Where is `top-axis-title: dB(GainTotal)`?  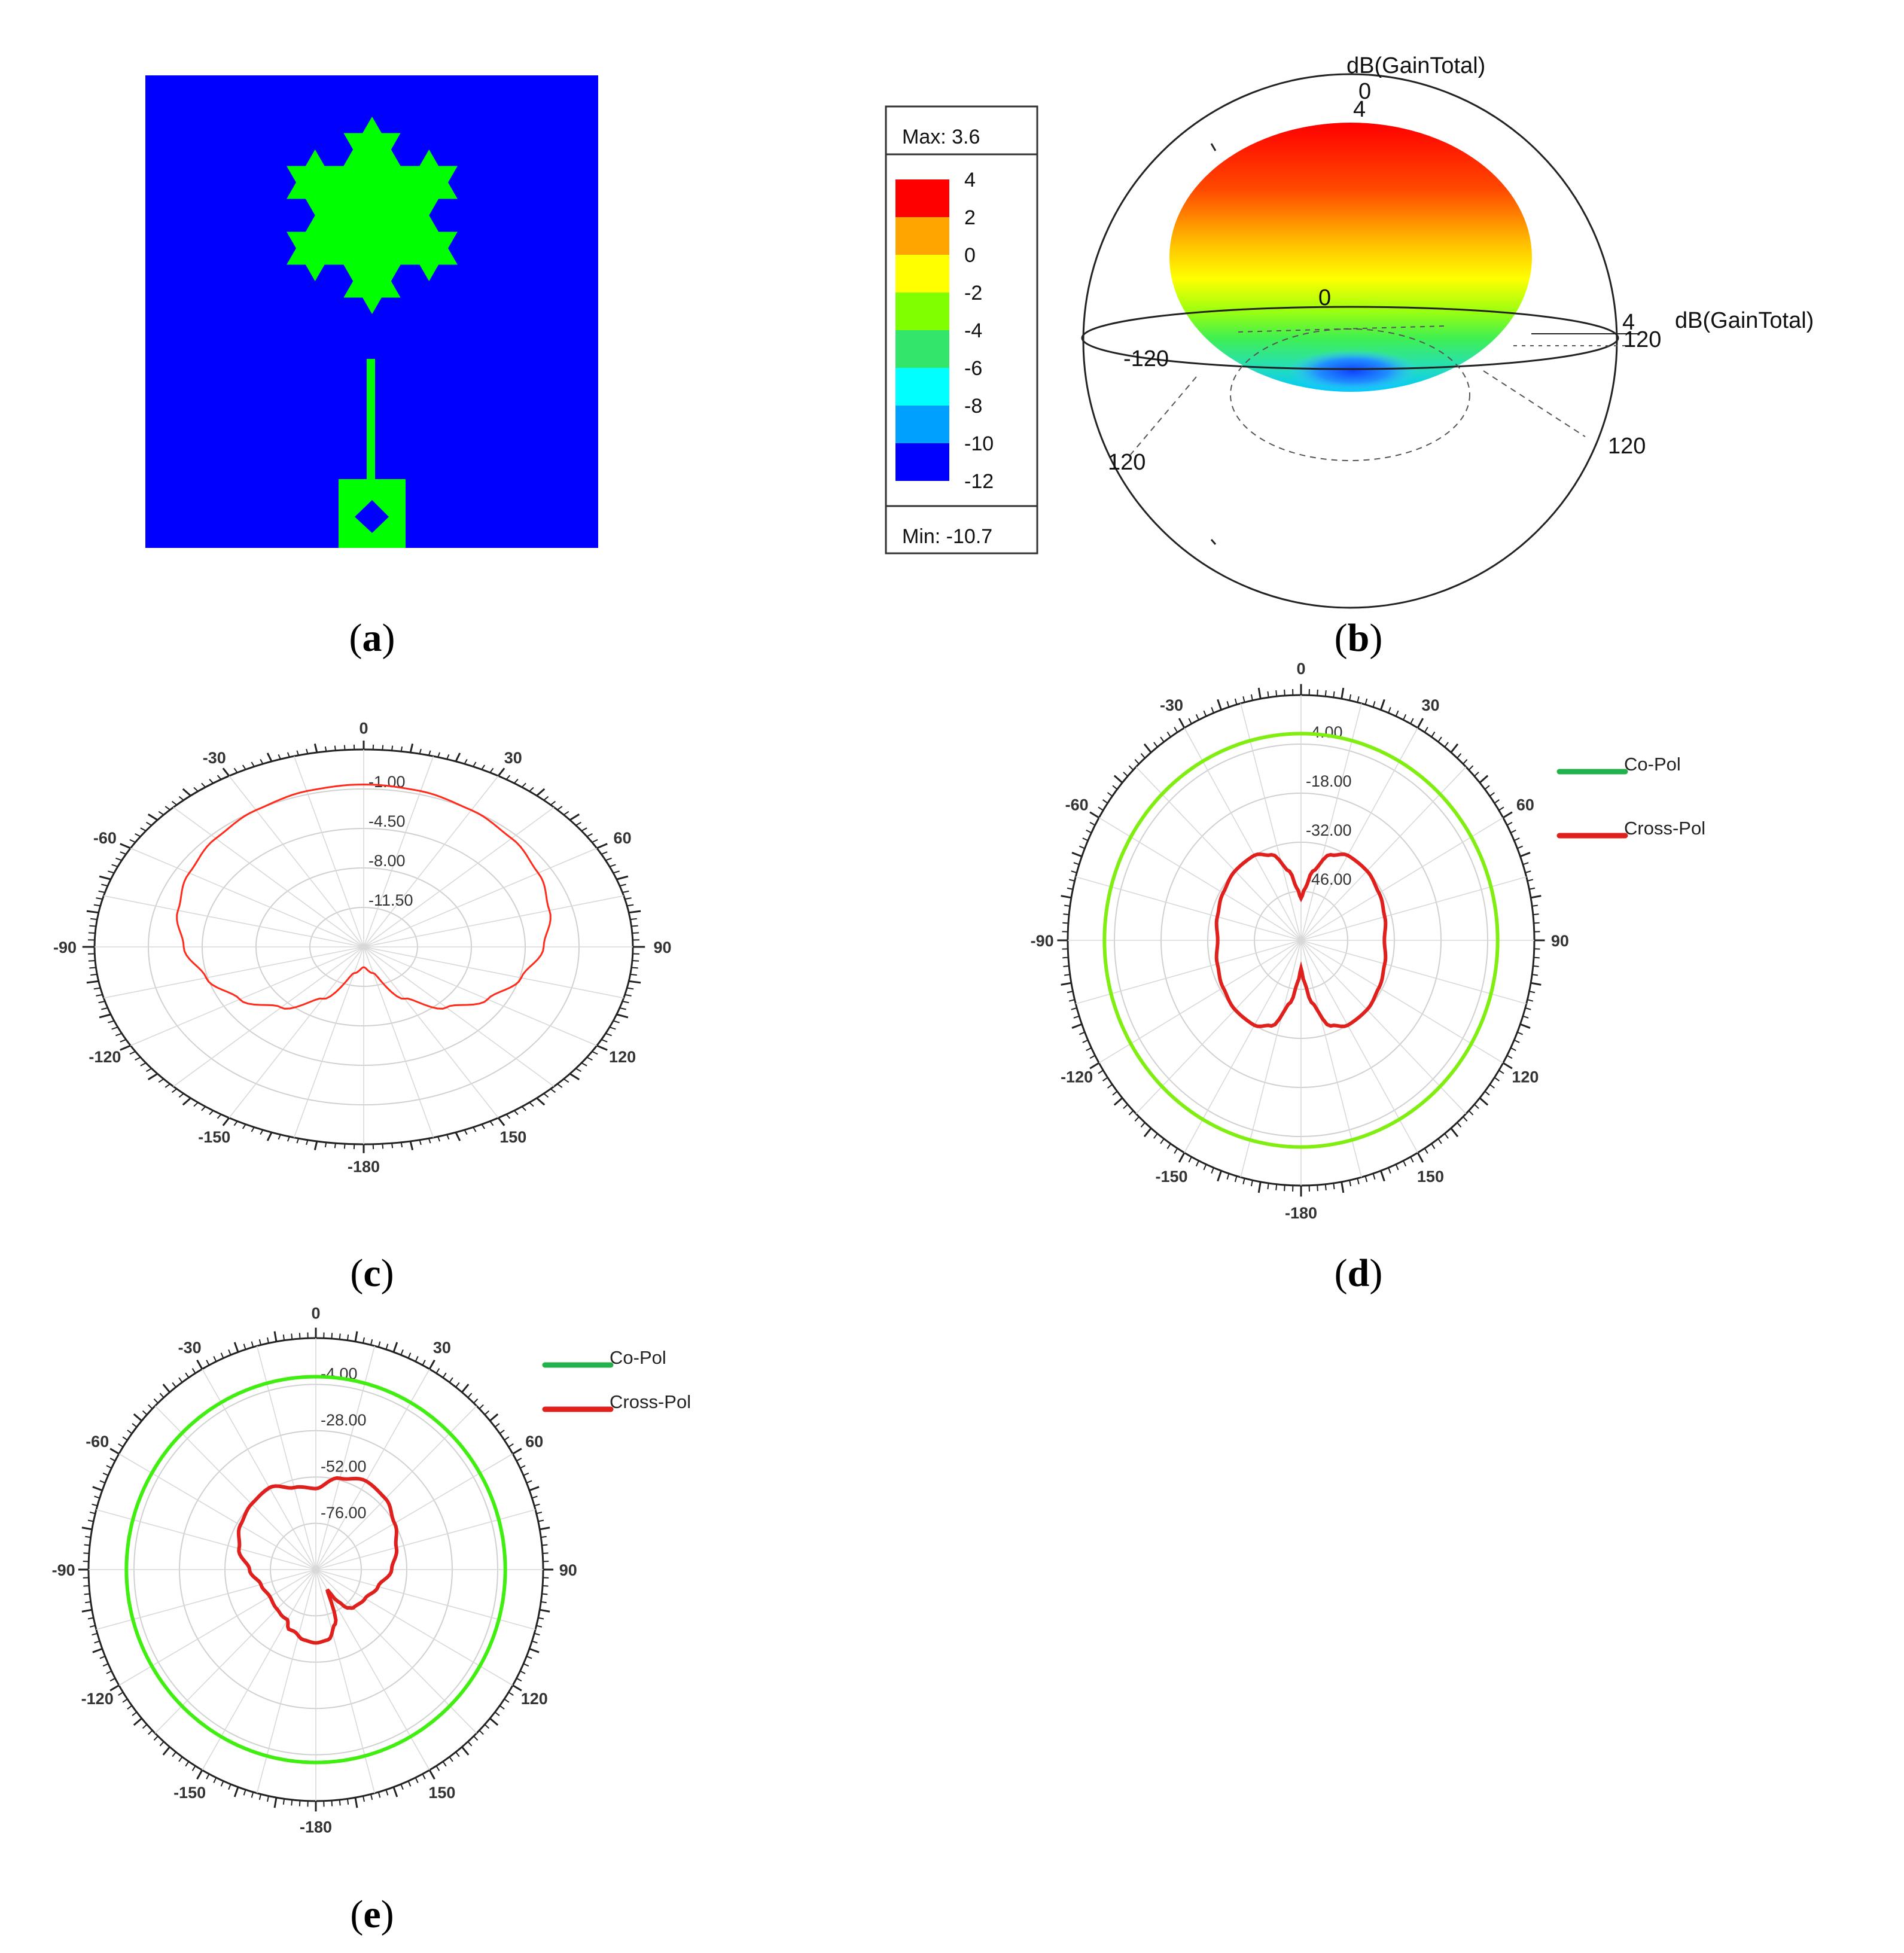 top-axis-title: dB(GainTotal) is located at coordinates (1415, 65).